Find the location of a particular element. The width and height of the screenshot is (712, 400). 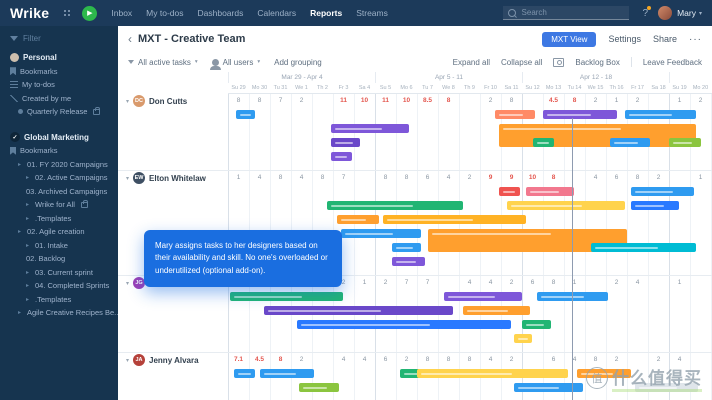

user-name: Mary is located at coordinates (686, 13).